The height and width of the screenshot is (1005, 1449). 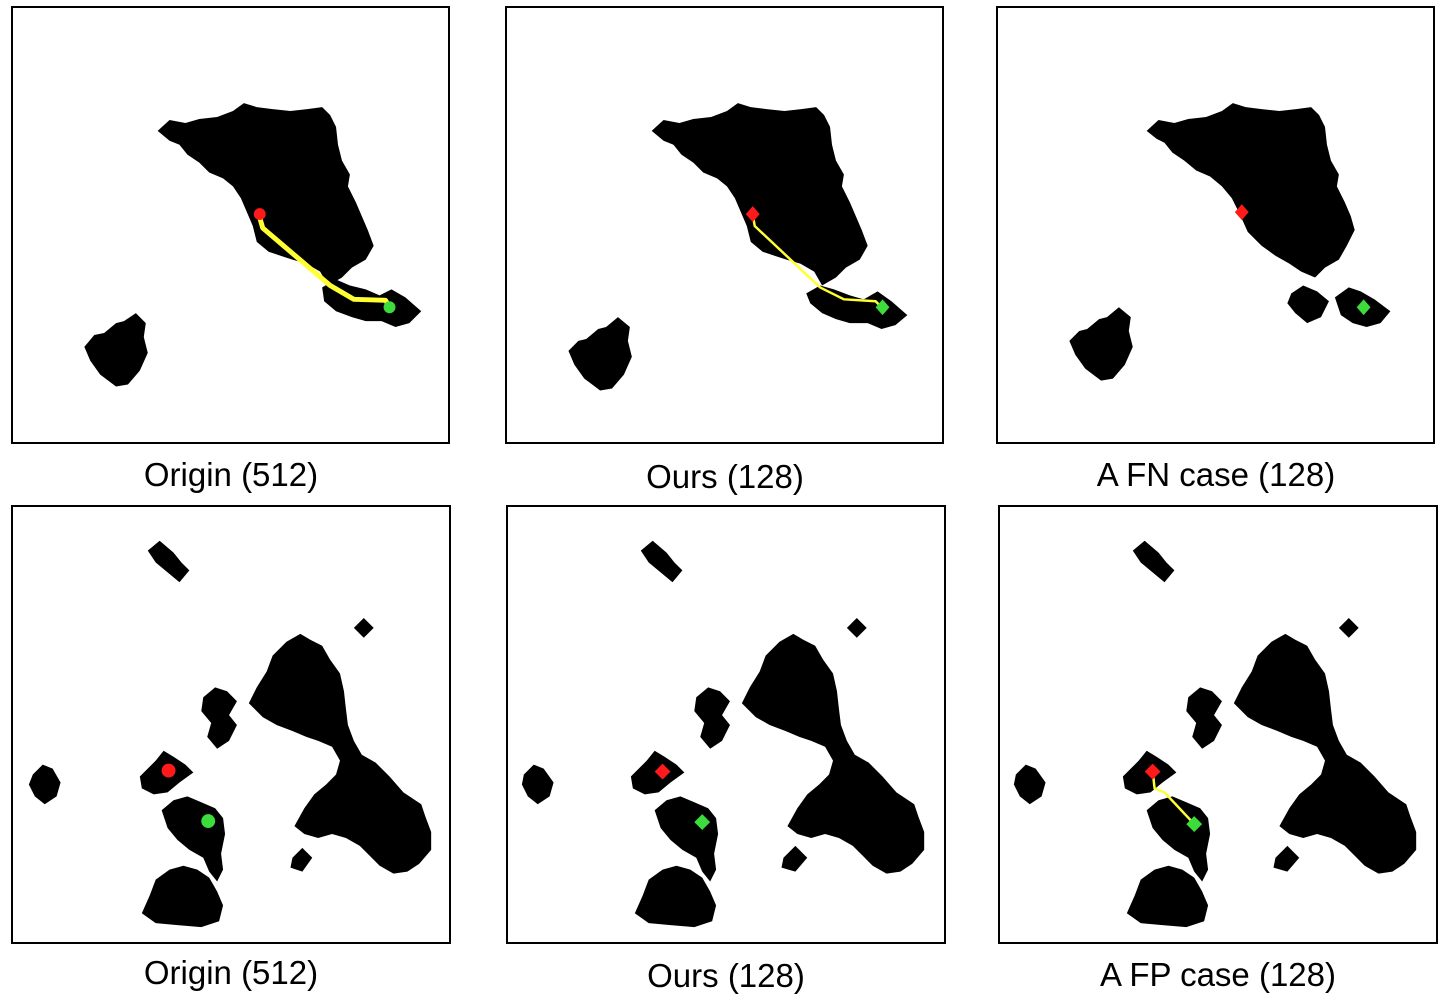 What do you see at coordinates (1216, 474) in the screenshot?
I see `caption-fn-case-128: A FN case (128)` at bounding box center [1216, 474].